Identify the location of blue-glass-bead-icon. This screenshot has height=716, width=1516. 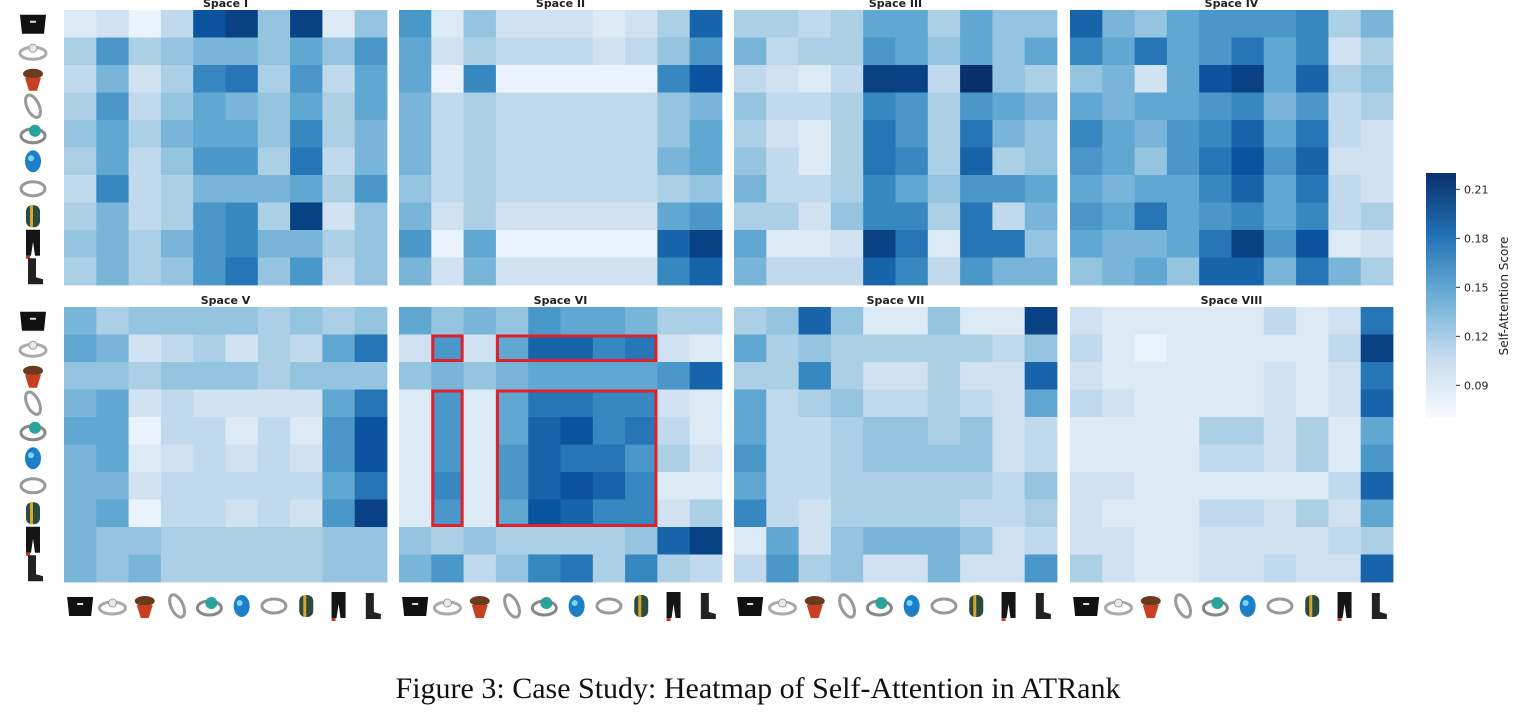
(911, 606).